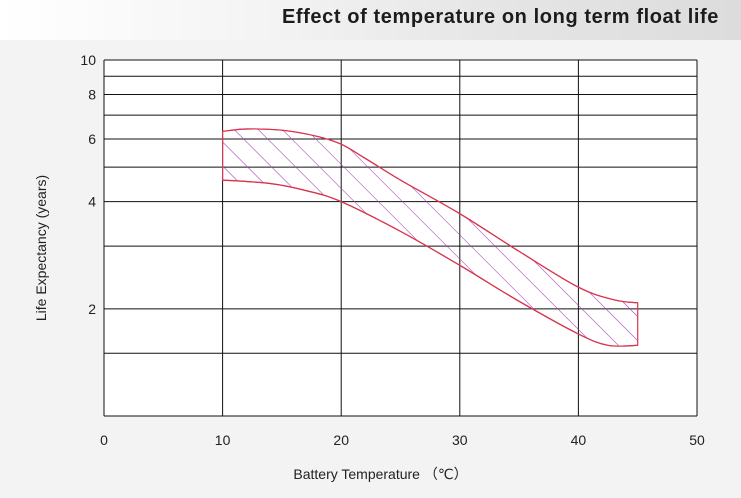  I want to click on y-tick-label: 10, so click(88, 60).